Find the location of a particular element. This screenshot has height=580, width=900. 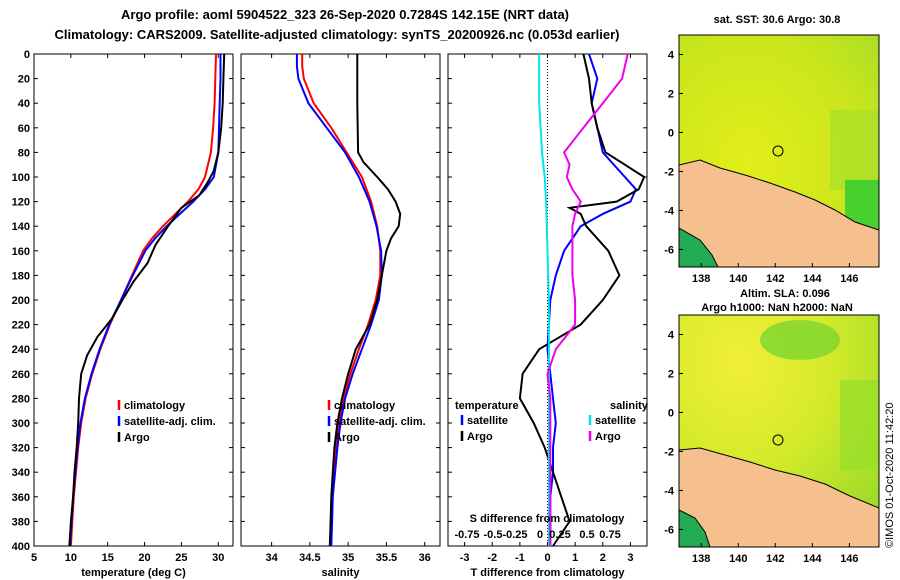

top-axis-tick-label: -0.25 is located at coordinates (514, 535).